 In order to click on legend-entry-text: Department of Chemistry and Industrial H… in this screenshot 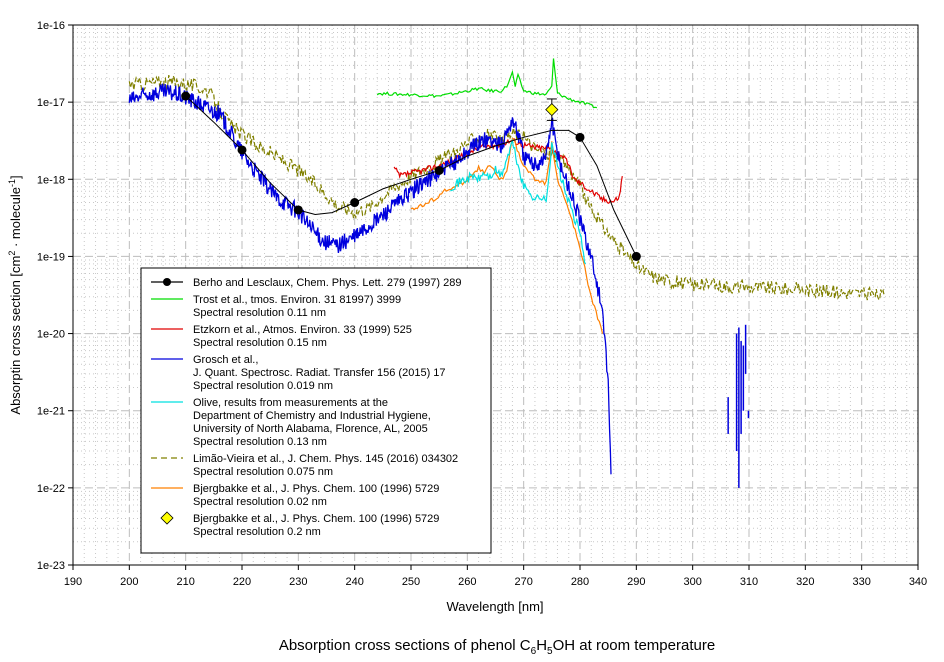, I will do `click(312, 416)`.